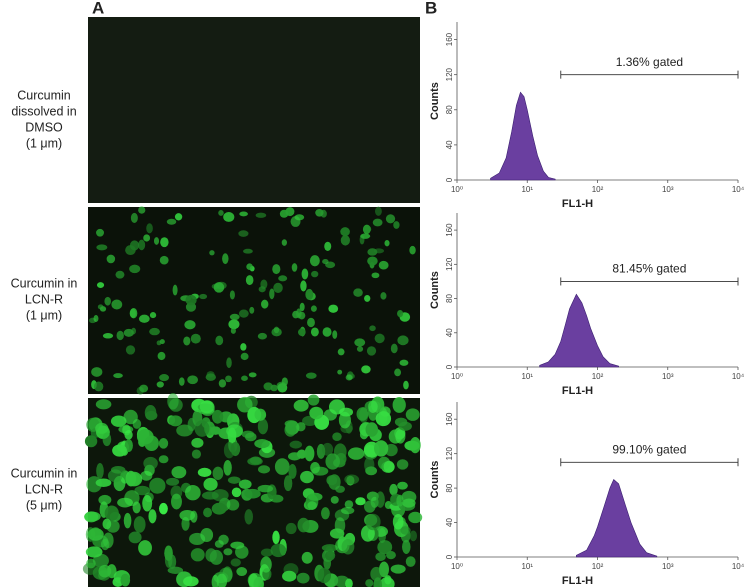 This screenshot has height=587, width=748. Describe the element at coordinates (254, 300) in the screenshot. I see `micrograph` at that location.